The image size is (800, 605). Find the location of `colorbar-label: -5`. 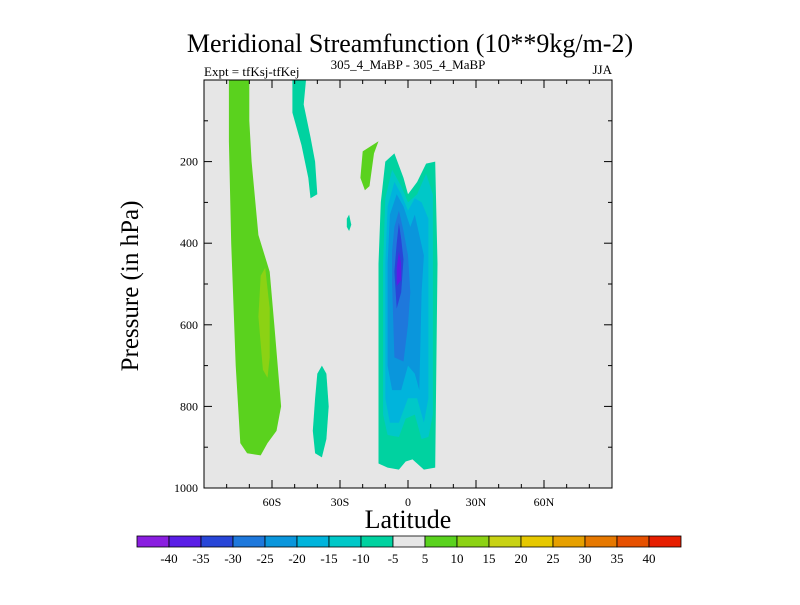

colorbar-label: -5 is located at coordinates (393, 558).